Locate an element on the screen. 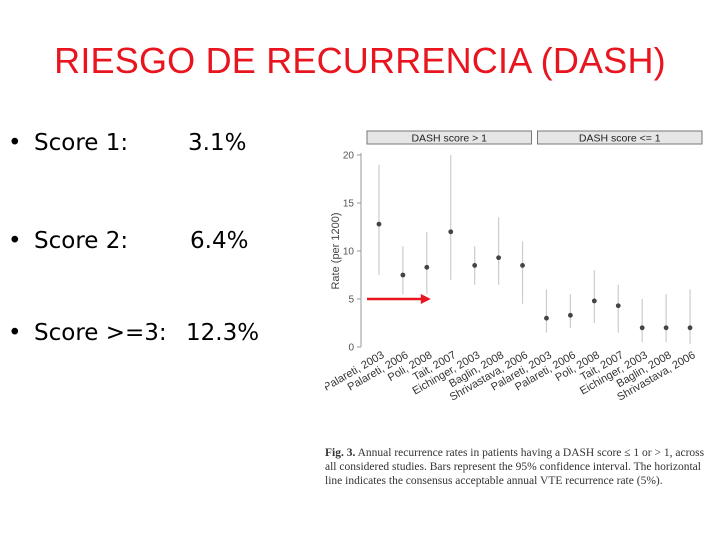  panel-strip-label: DASH score <= 1 is located at coordinates (620, 139).